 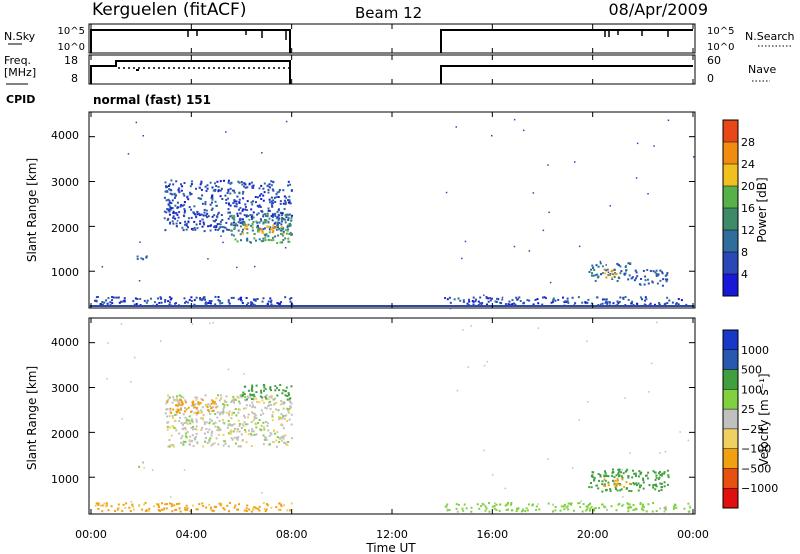 What do you see at coordinates (65, 388) in the screenshot?
I see `vel-ytick-3000: 3000` at bounding box center [65, 388].